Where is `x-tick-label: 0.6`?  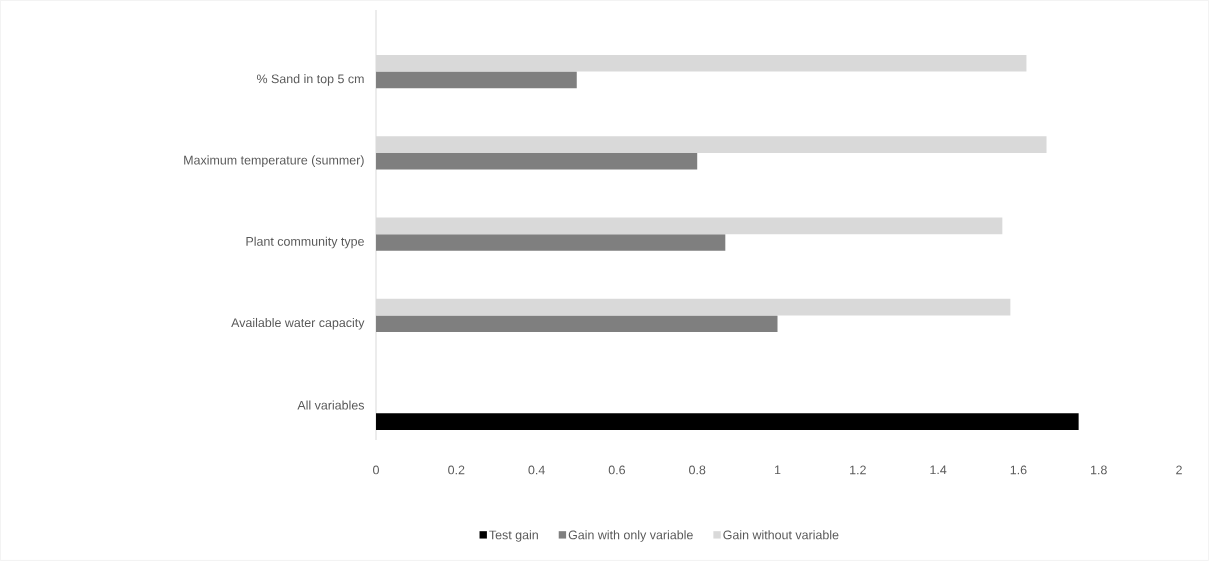
x-tick-label: 0.6 is located at coordinates (617, 470).